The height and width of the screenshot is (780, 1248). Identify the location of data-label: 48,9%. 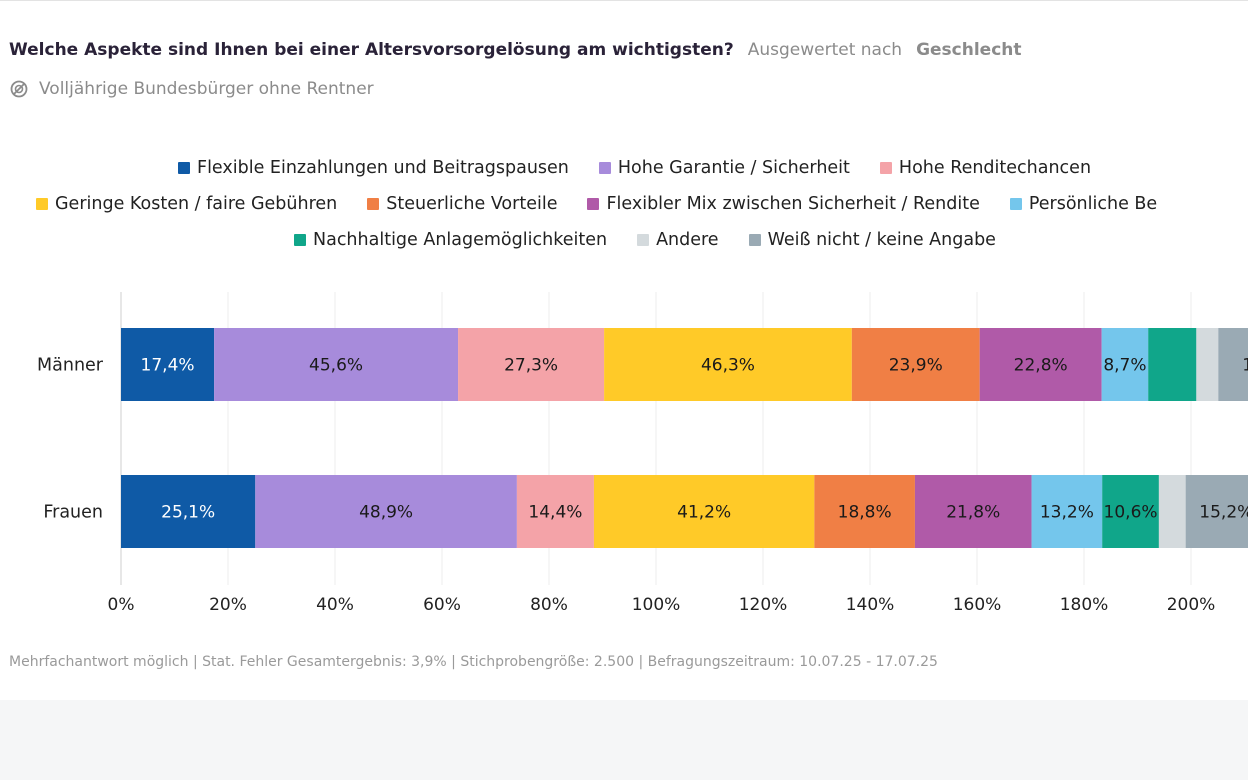
(386, 513).